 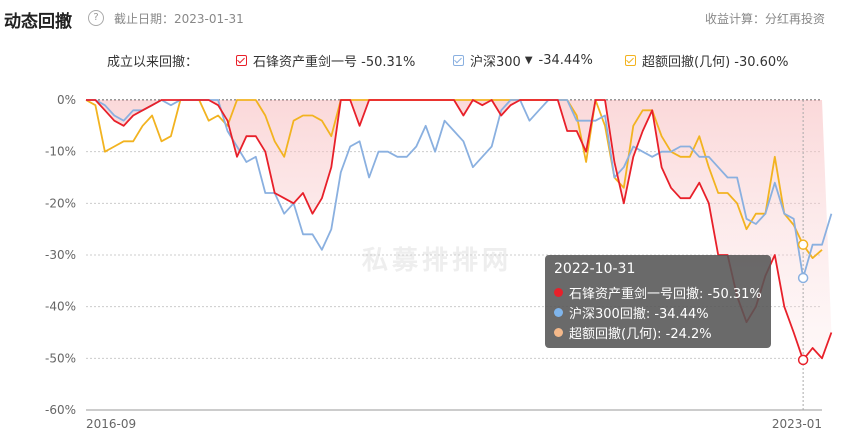 I want to click on legend-value-index: -34.44%, so click(x=565, y=60).